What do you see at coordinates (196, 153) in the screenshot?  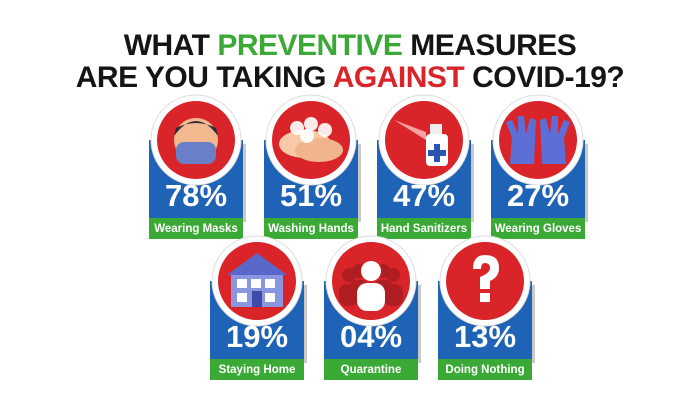 I see `mask` at bounding box center [196, 153].